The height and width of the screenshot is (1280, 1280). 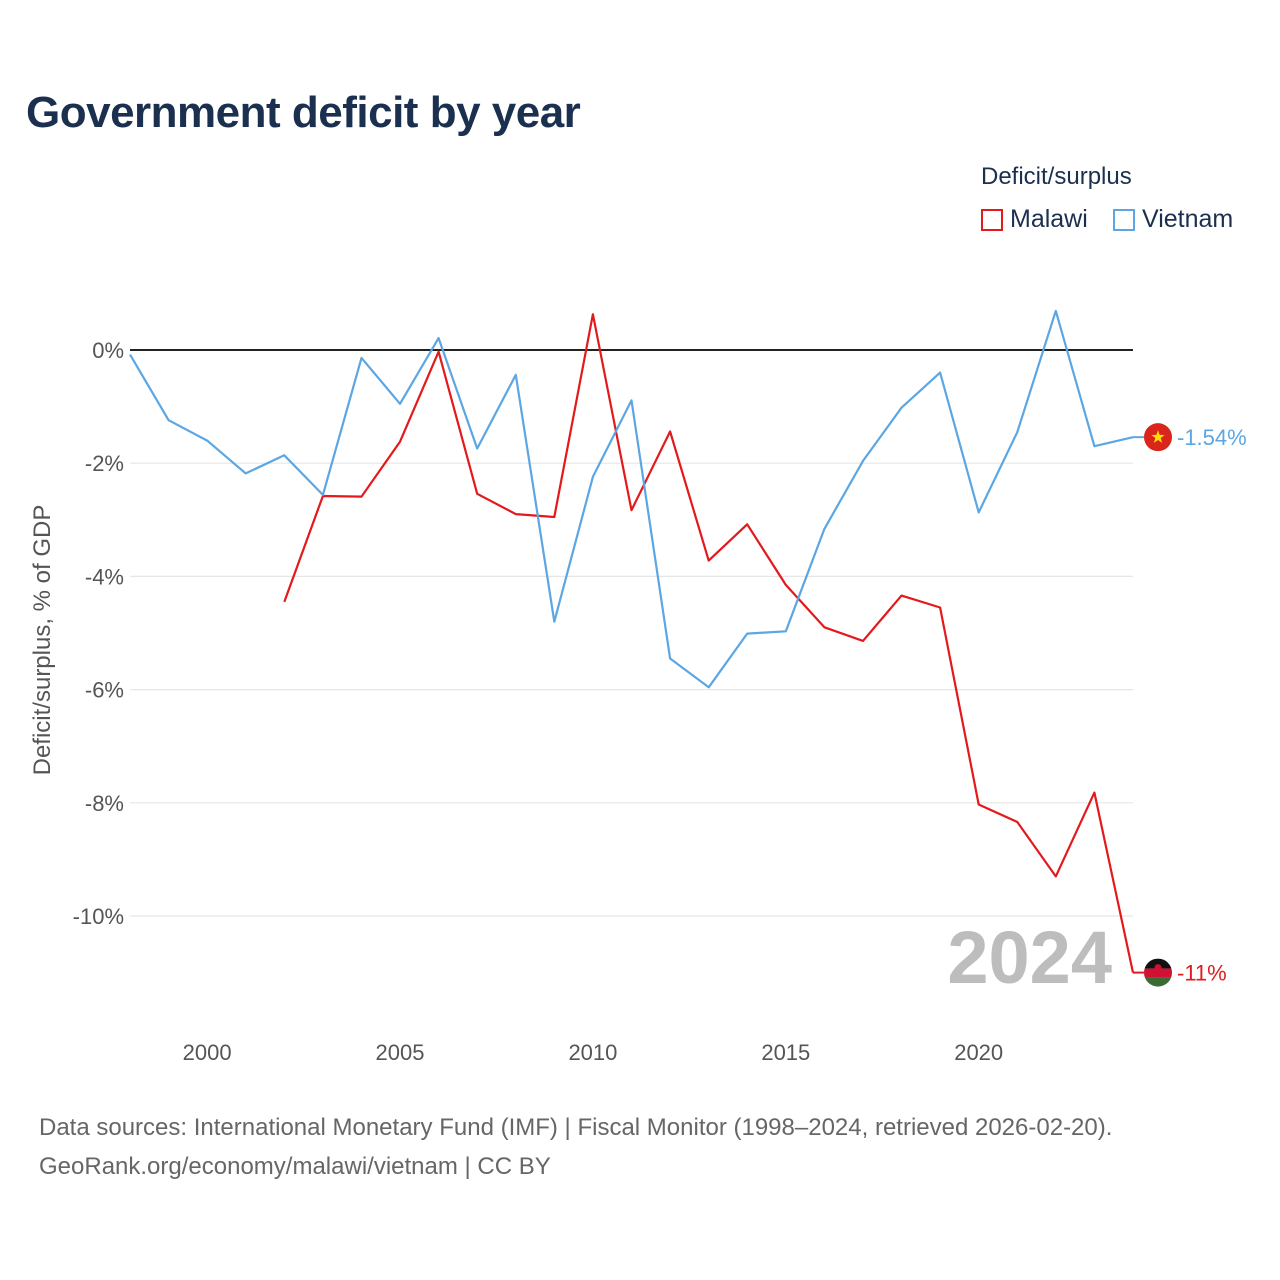 I want to click on x-axis-ticks: 2000 2005 2010 2015 2020, so click(x=593, y=1052).